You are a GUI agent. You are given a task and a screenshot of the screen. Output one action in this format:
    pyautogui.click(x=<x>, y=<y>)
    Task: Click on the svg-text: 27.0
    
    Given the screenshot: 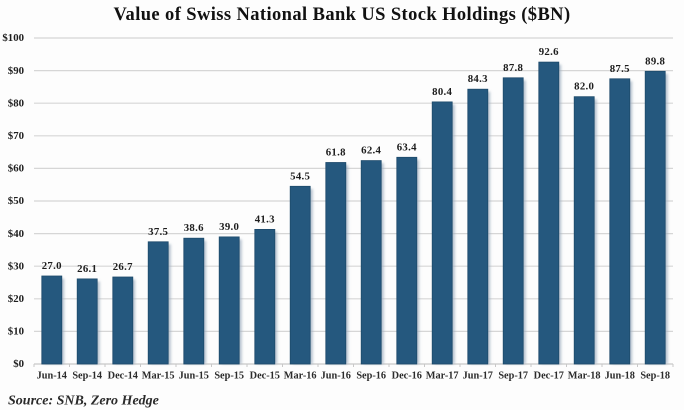 What is the action you would take?
    pyautogui.click(x=52, y=266)
    